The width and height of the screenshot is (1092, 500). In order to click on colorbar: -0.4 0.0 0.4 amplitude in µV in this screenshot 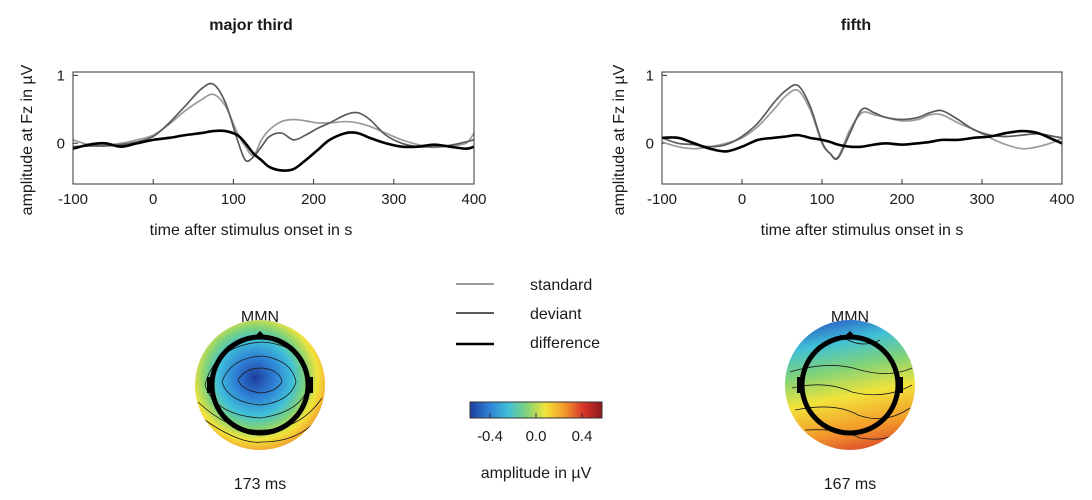, I will do `click(536, 441)`.